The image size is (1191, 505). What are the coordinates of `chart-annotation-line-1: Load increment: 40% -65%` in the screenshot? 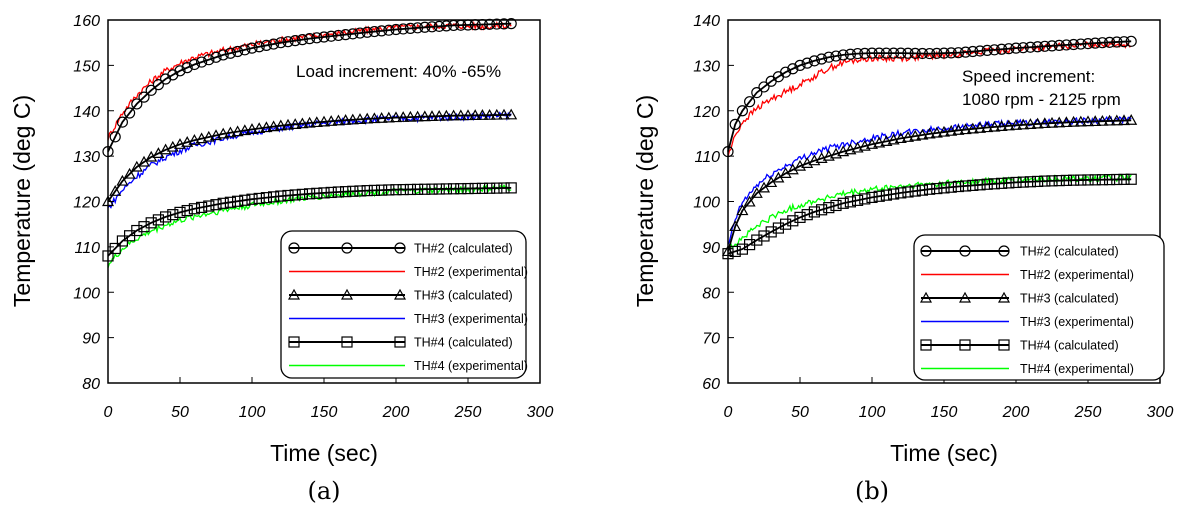 It's located at (398, 71).